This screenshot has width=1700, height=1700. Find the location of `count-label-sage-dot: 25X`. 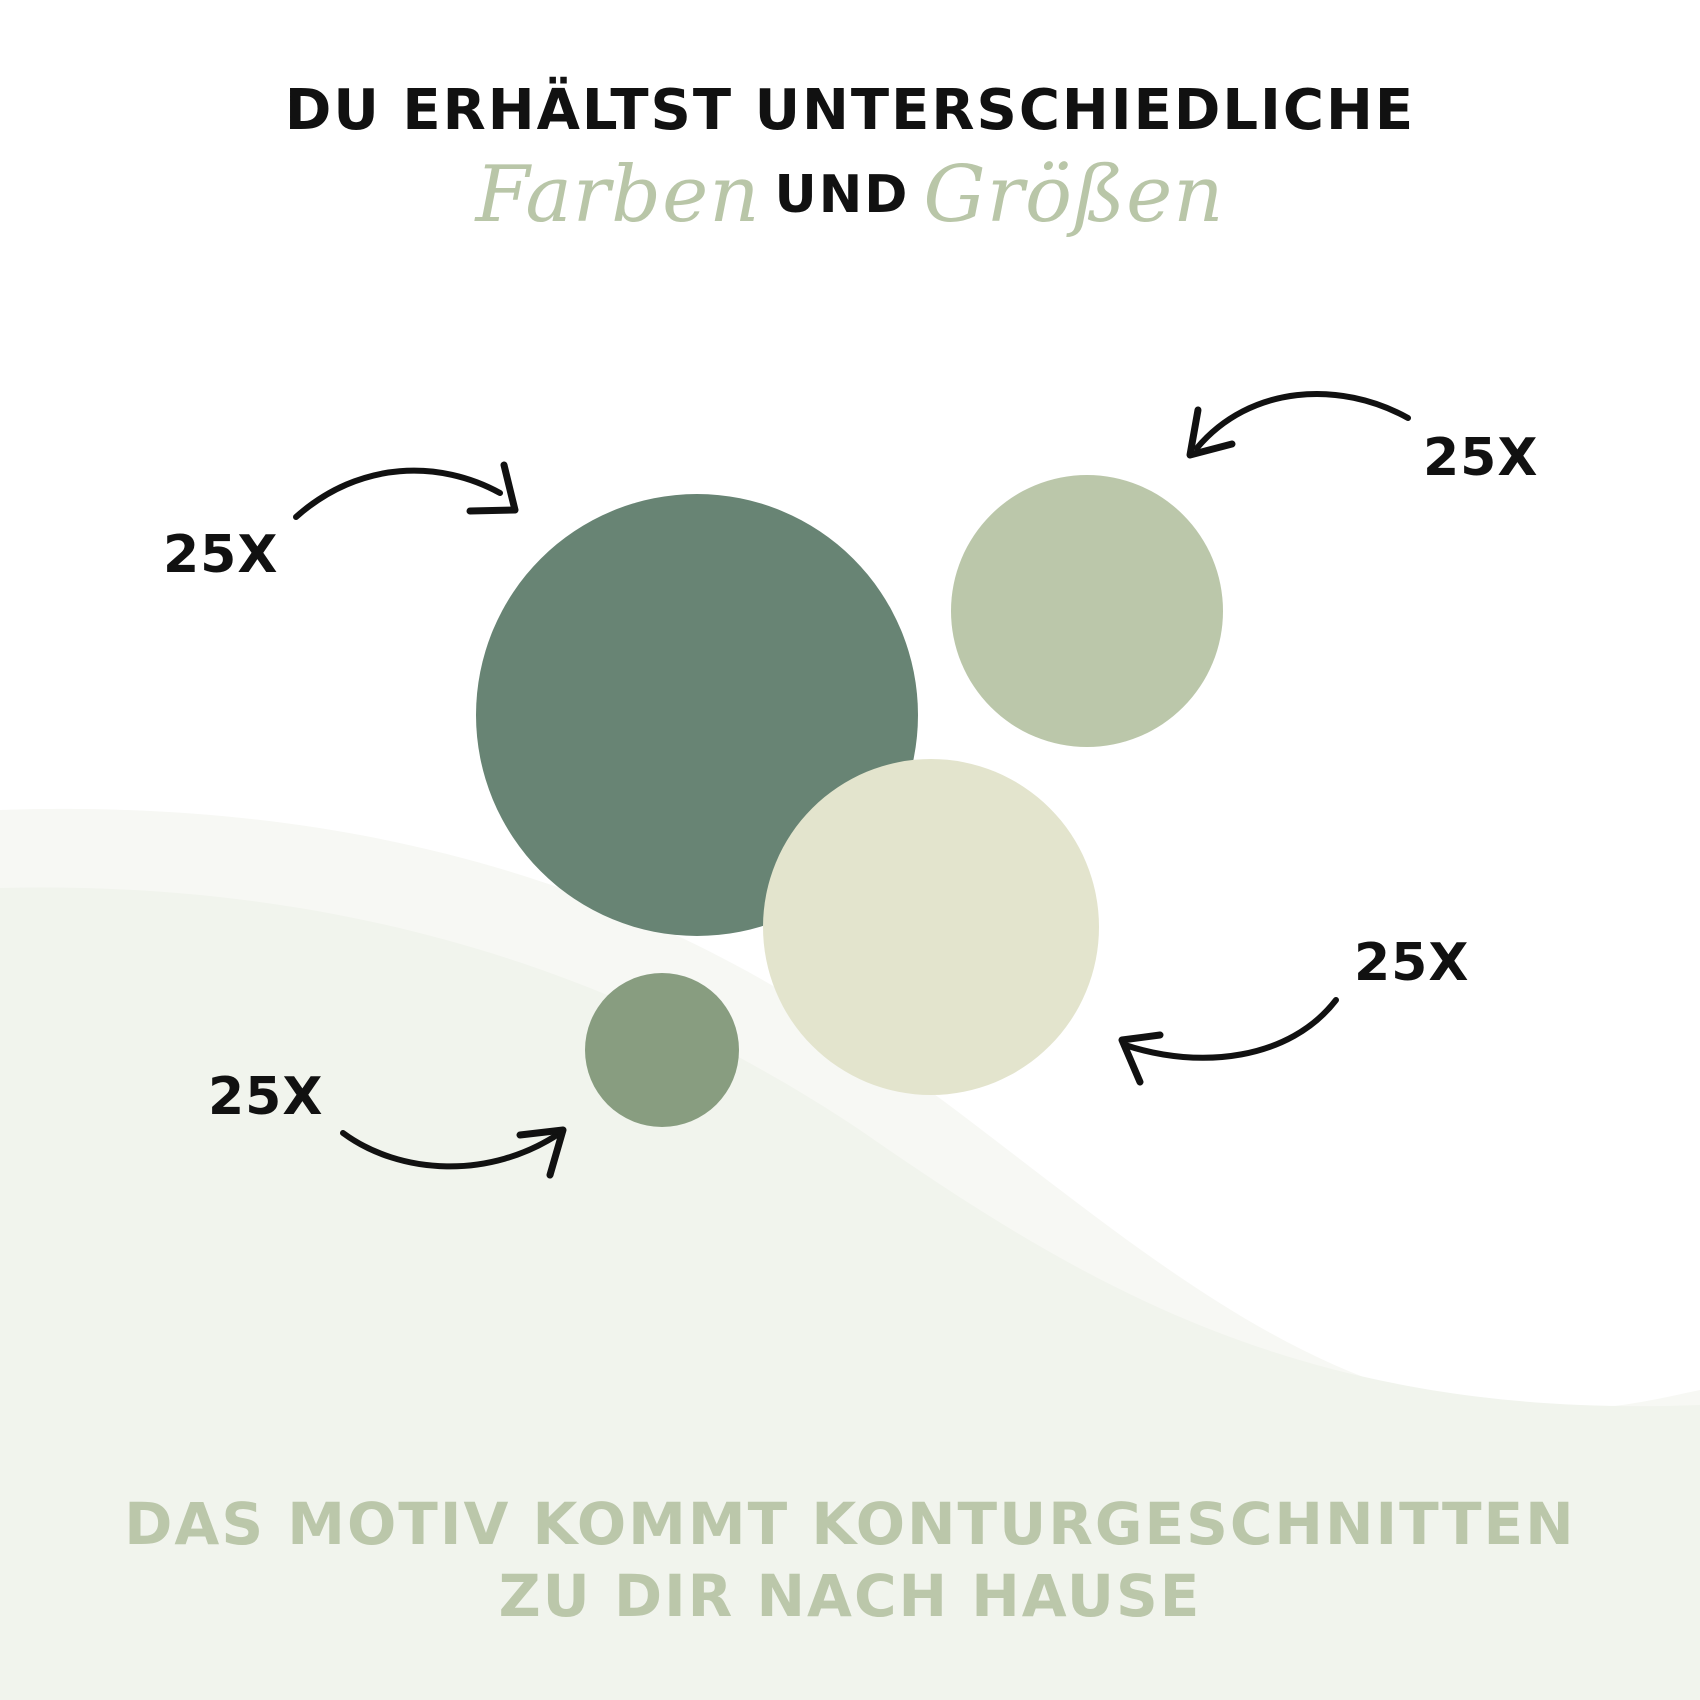

count-label-sage-dot: 25X is located at coordinates (1481, 458).